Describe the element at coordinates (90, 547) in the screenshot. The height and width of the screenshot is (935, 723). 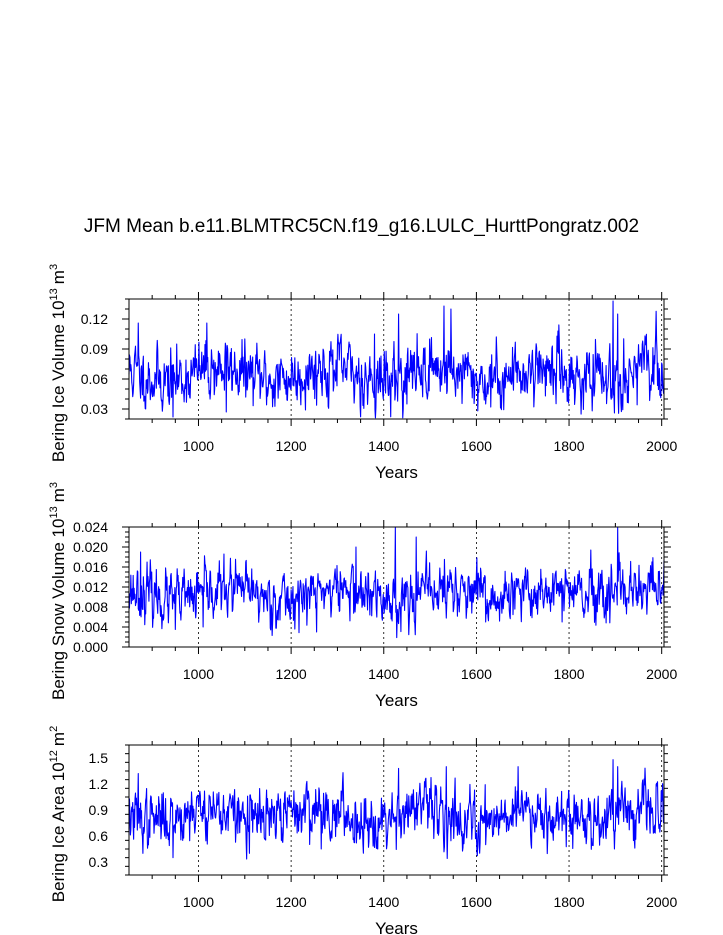
I see `y-tick-label: 0.020` at that location.